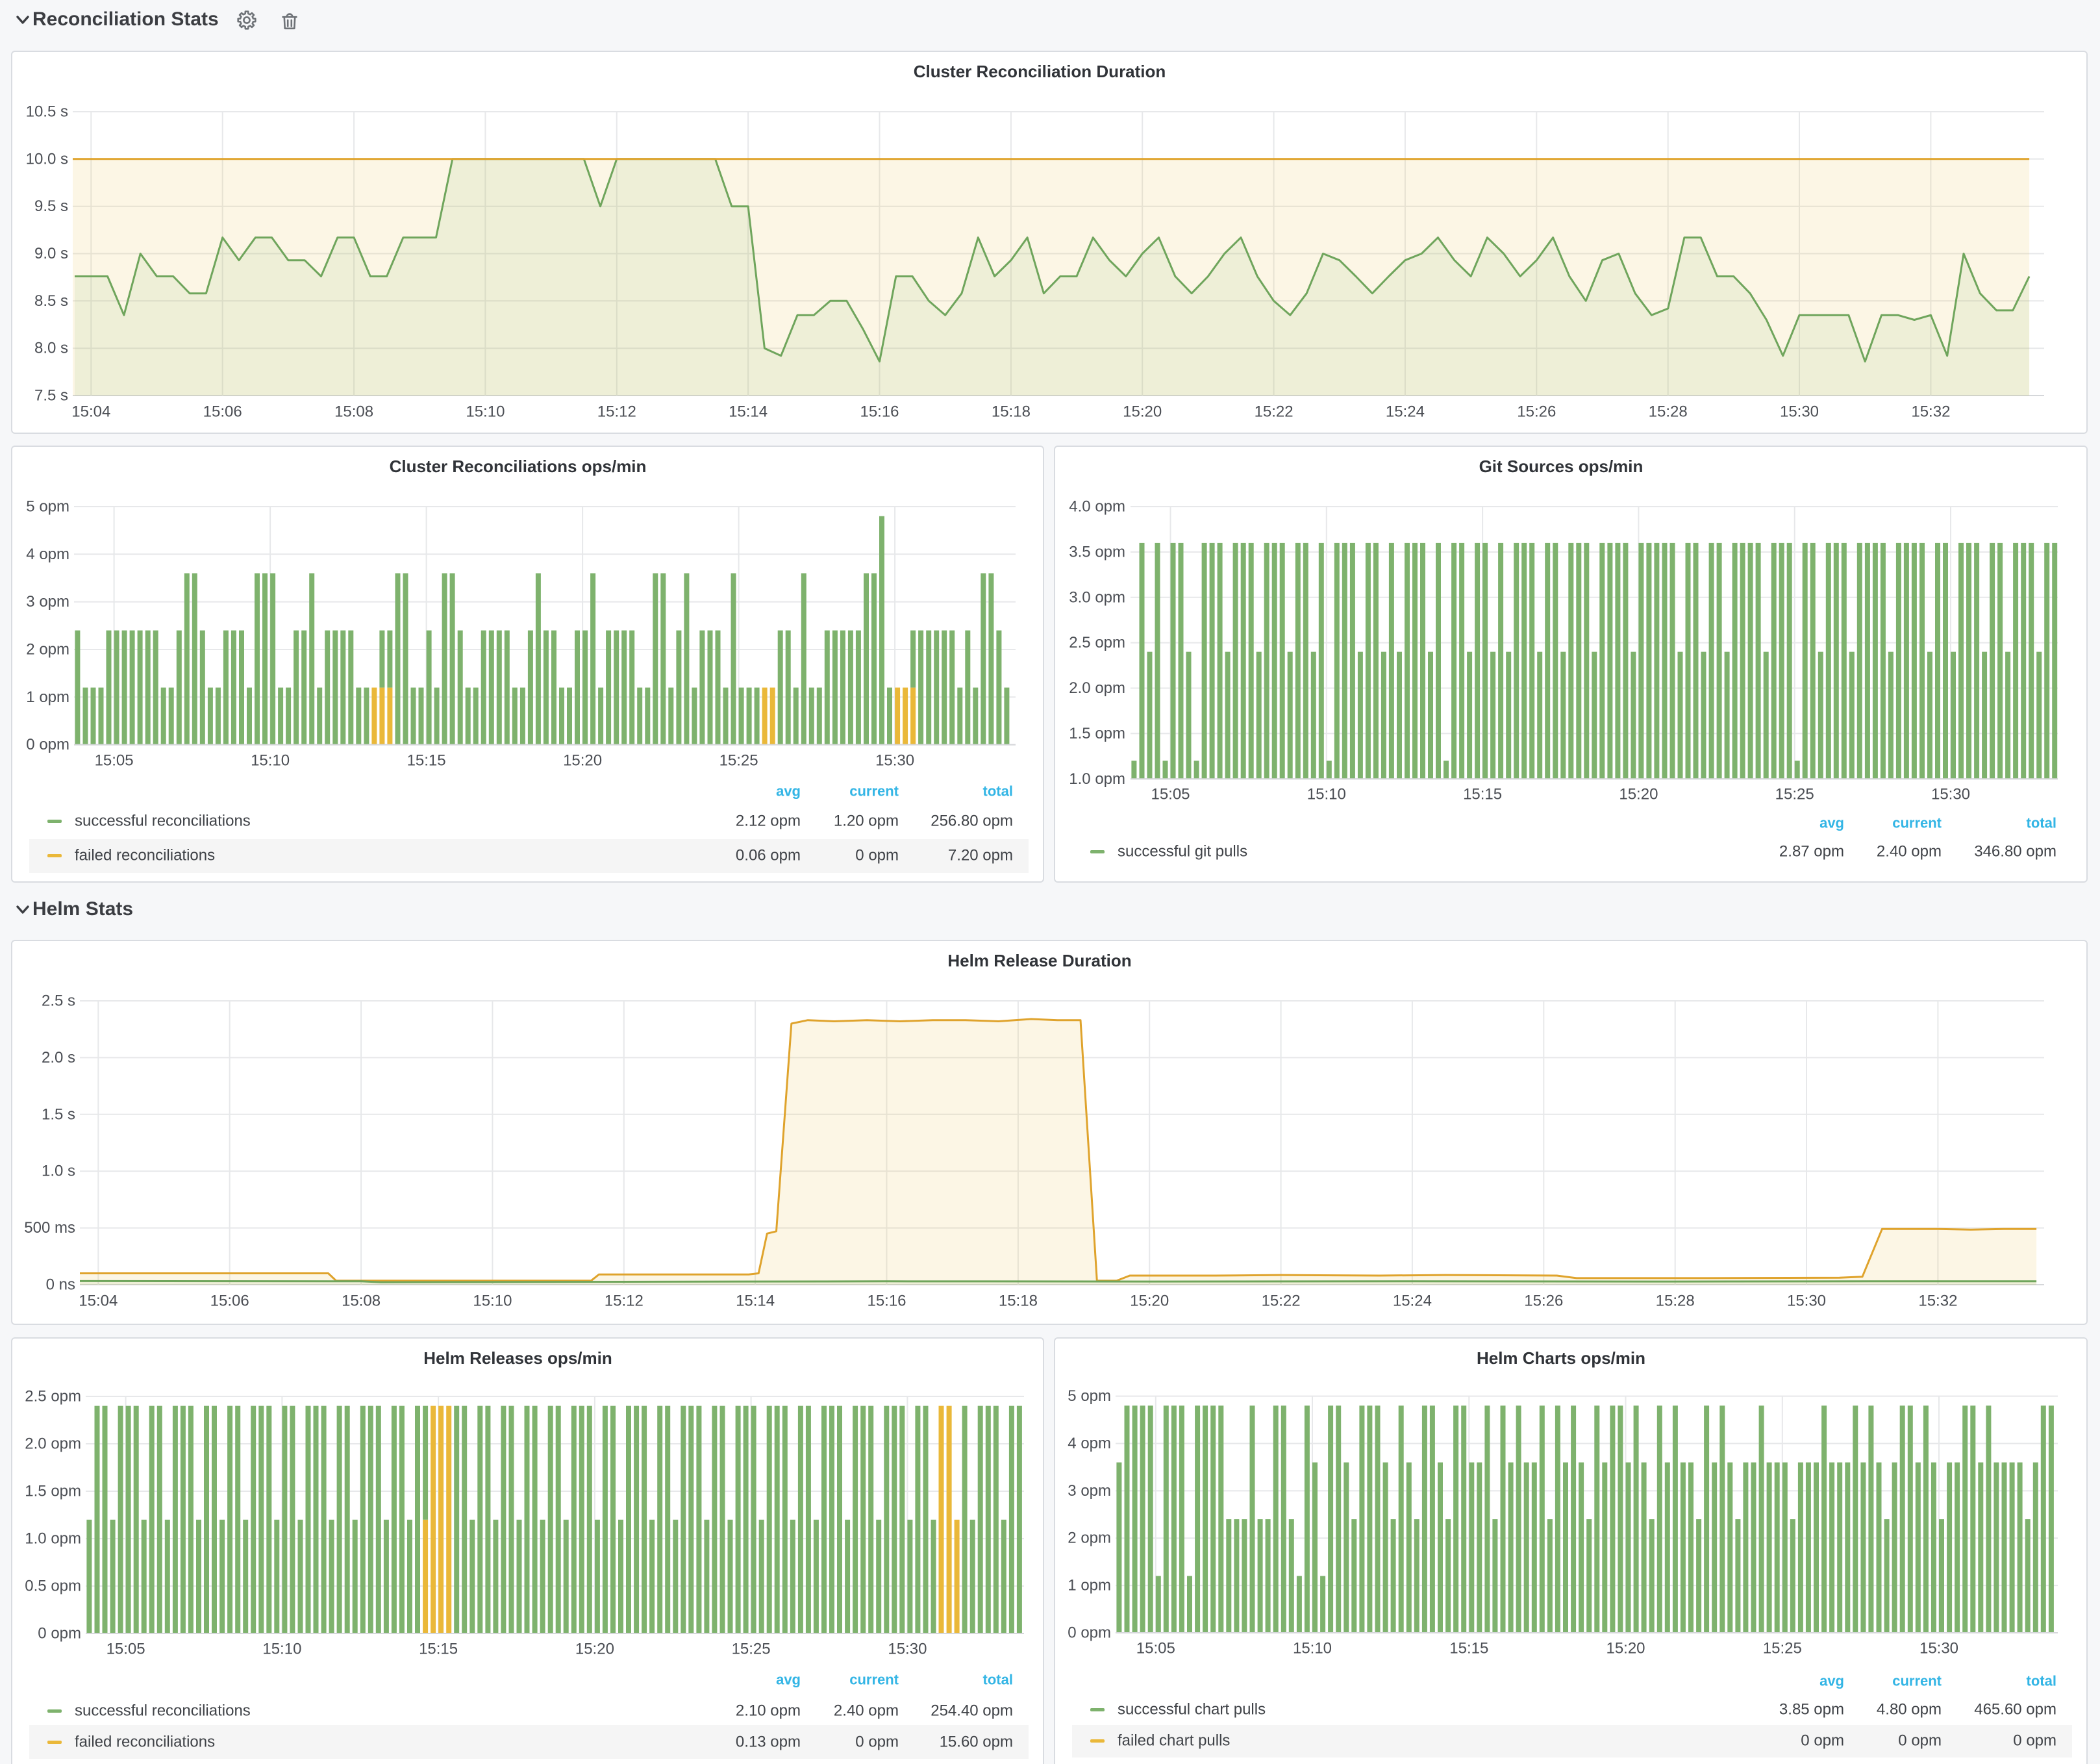 This screenshot has width=2100, height=1764. Describe the element at coordinates (1937, 1301) in the screenshot. I see `svg-text: 15:32` at that location.